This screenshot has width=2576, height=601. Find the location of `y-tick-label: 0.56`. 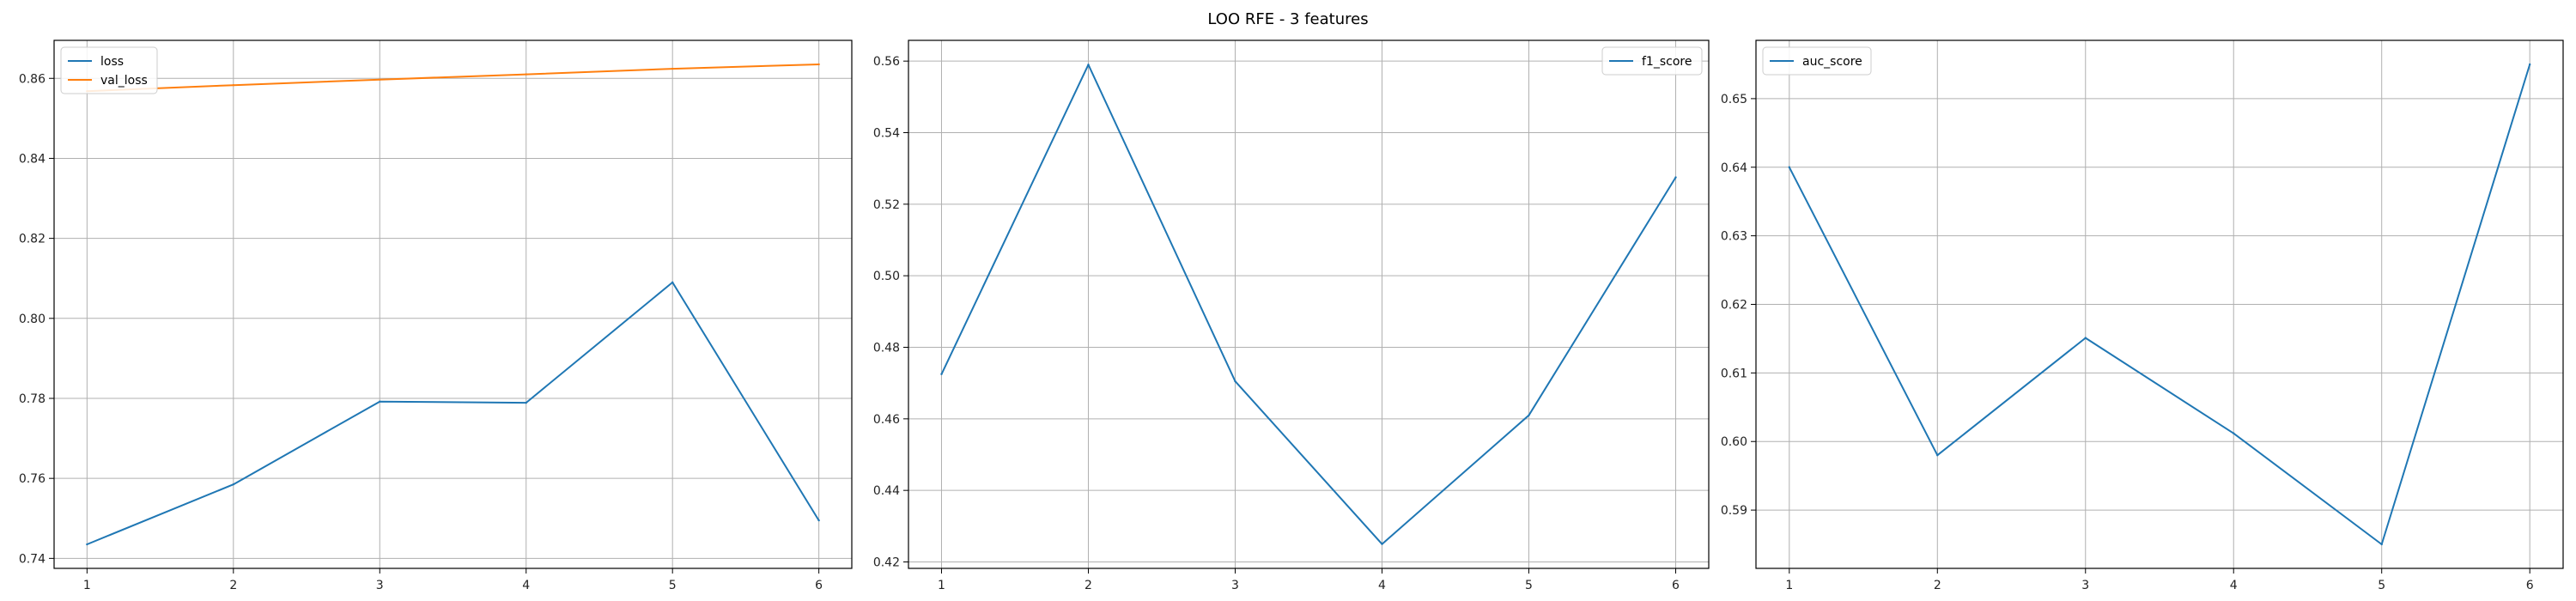

y-tick-label: 0.56 is located at coordinates (886, 62).